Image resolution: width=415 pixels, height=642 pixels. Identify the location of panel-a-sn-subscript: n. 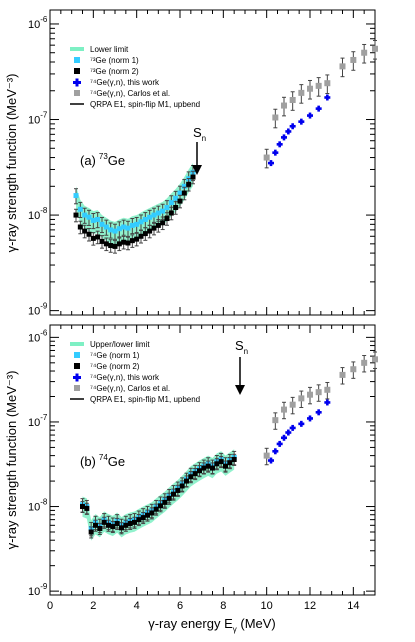
(204, 138).